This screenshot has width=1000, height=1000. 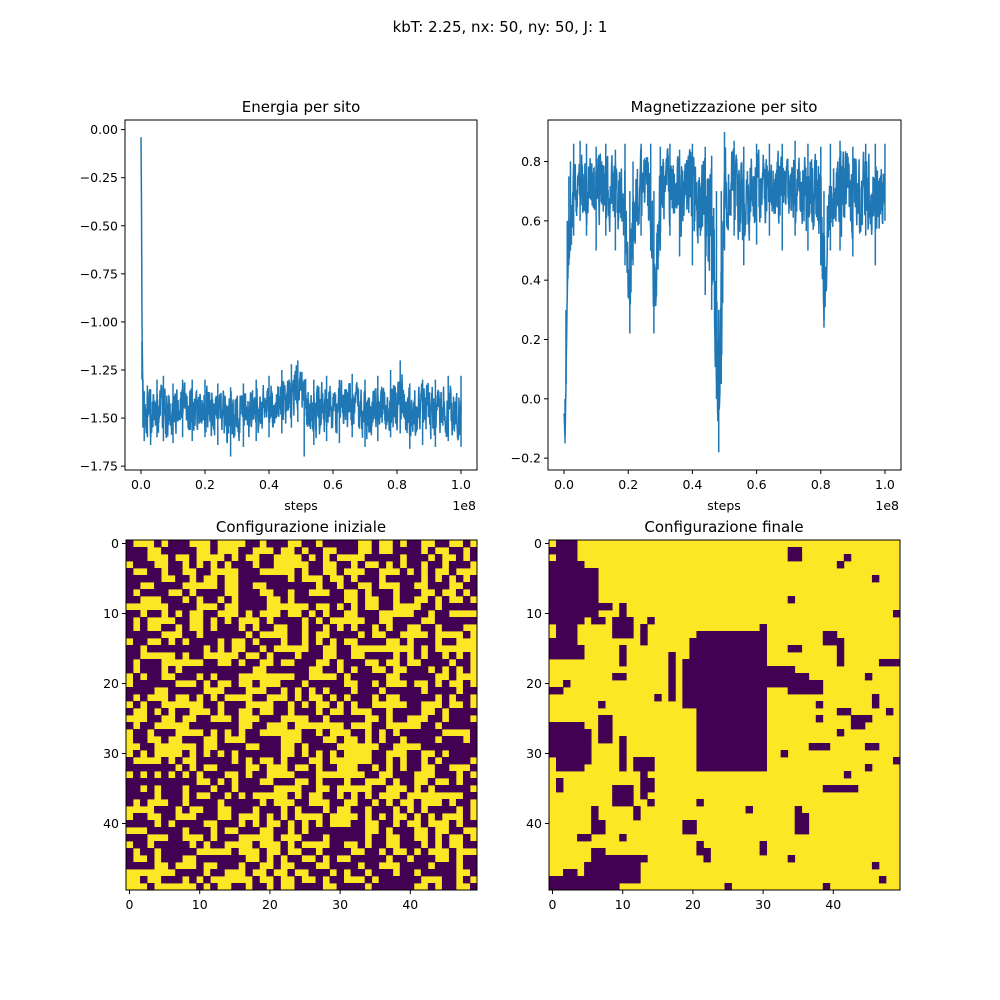 I want to click on energy-xlabel: steps, so click(x=301, y=505).